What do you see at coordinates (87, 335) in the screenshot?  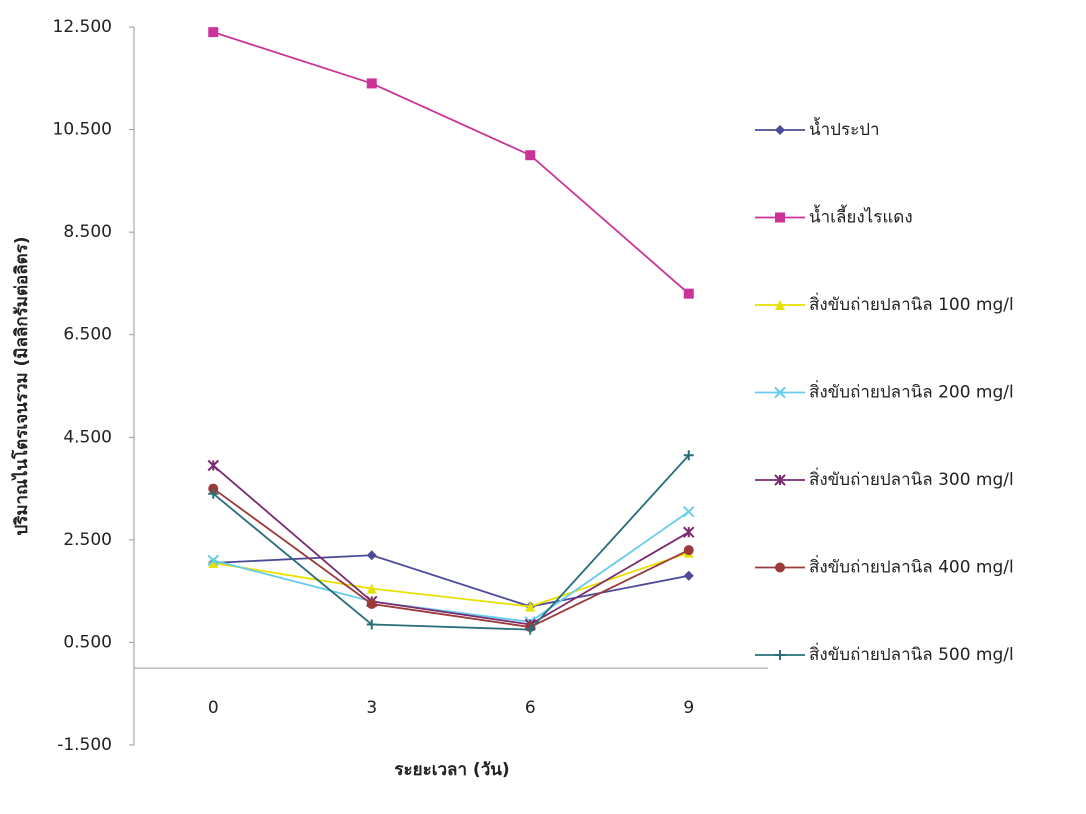 I see `y-tick-label: 6.500` at bounding box center [87, 335].